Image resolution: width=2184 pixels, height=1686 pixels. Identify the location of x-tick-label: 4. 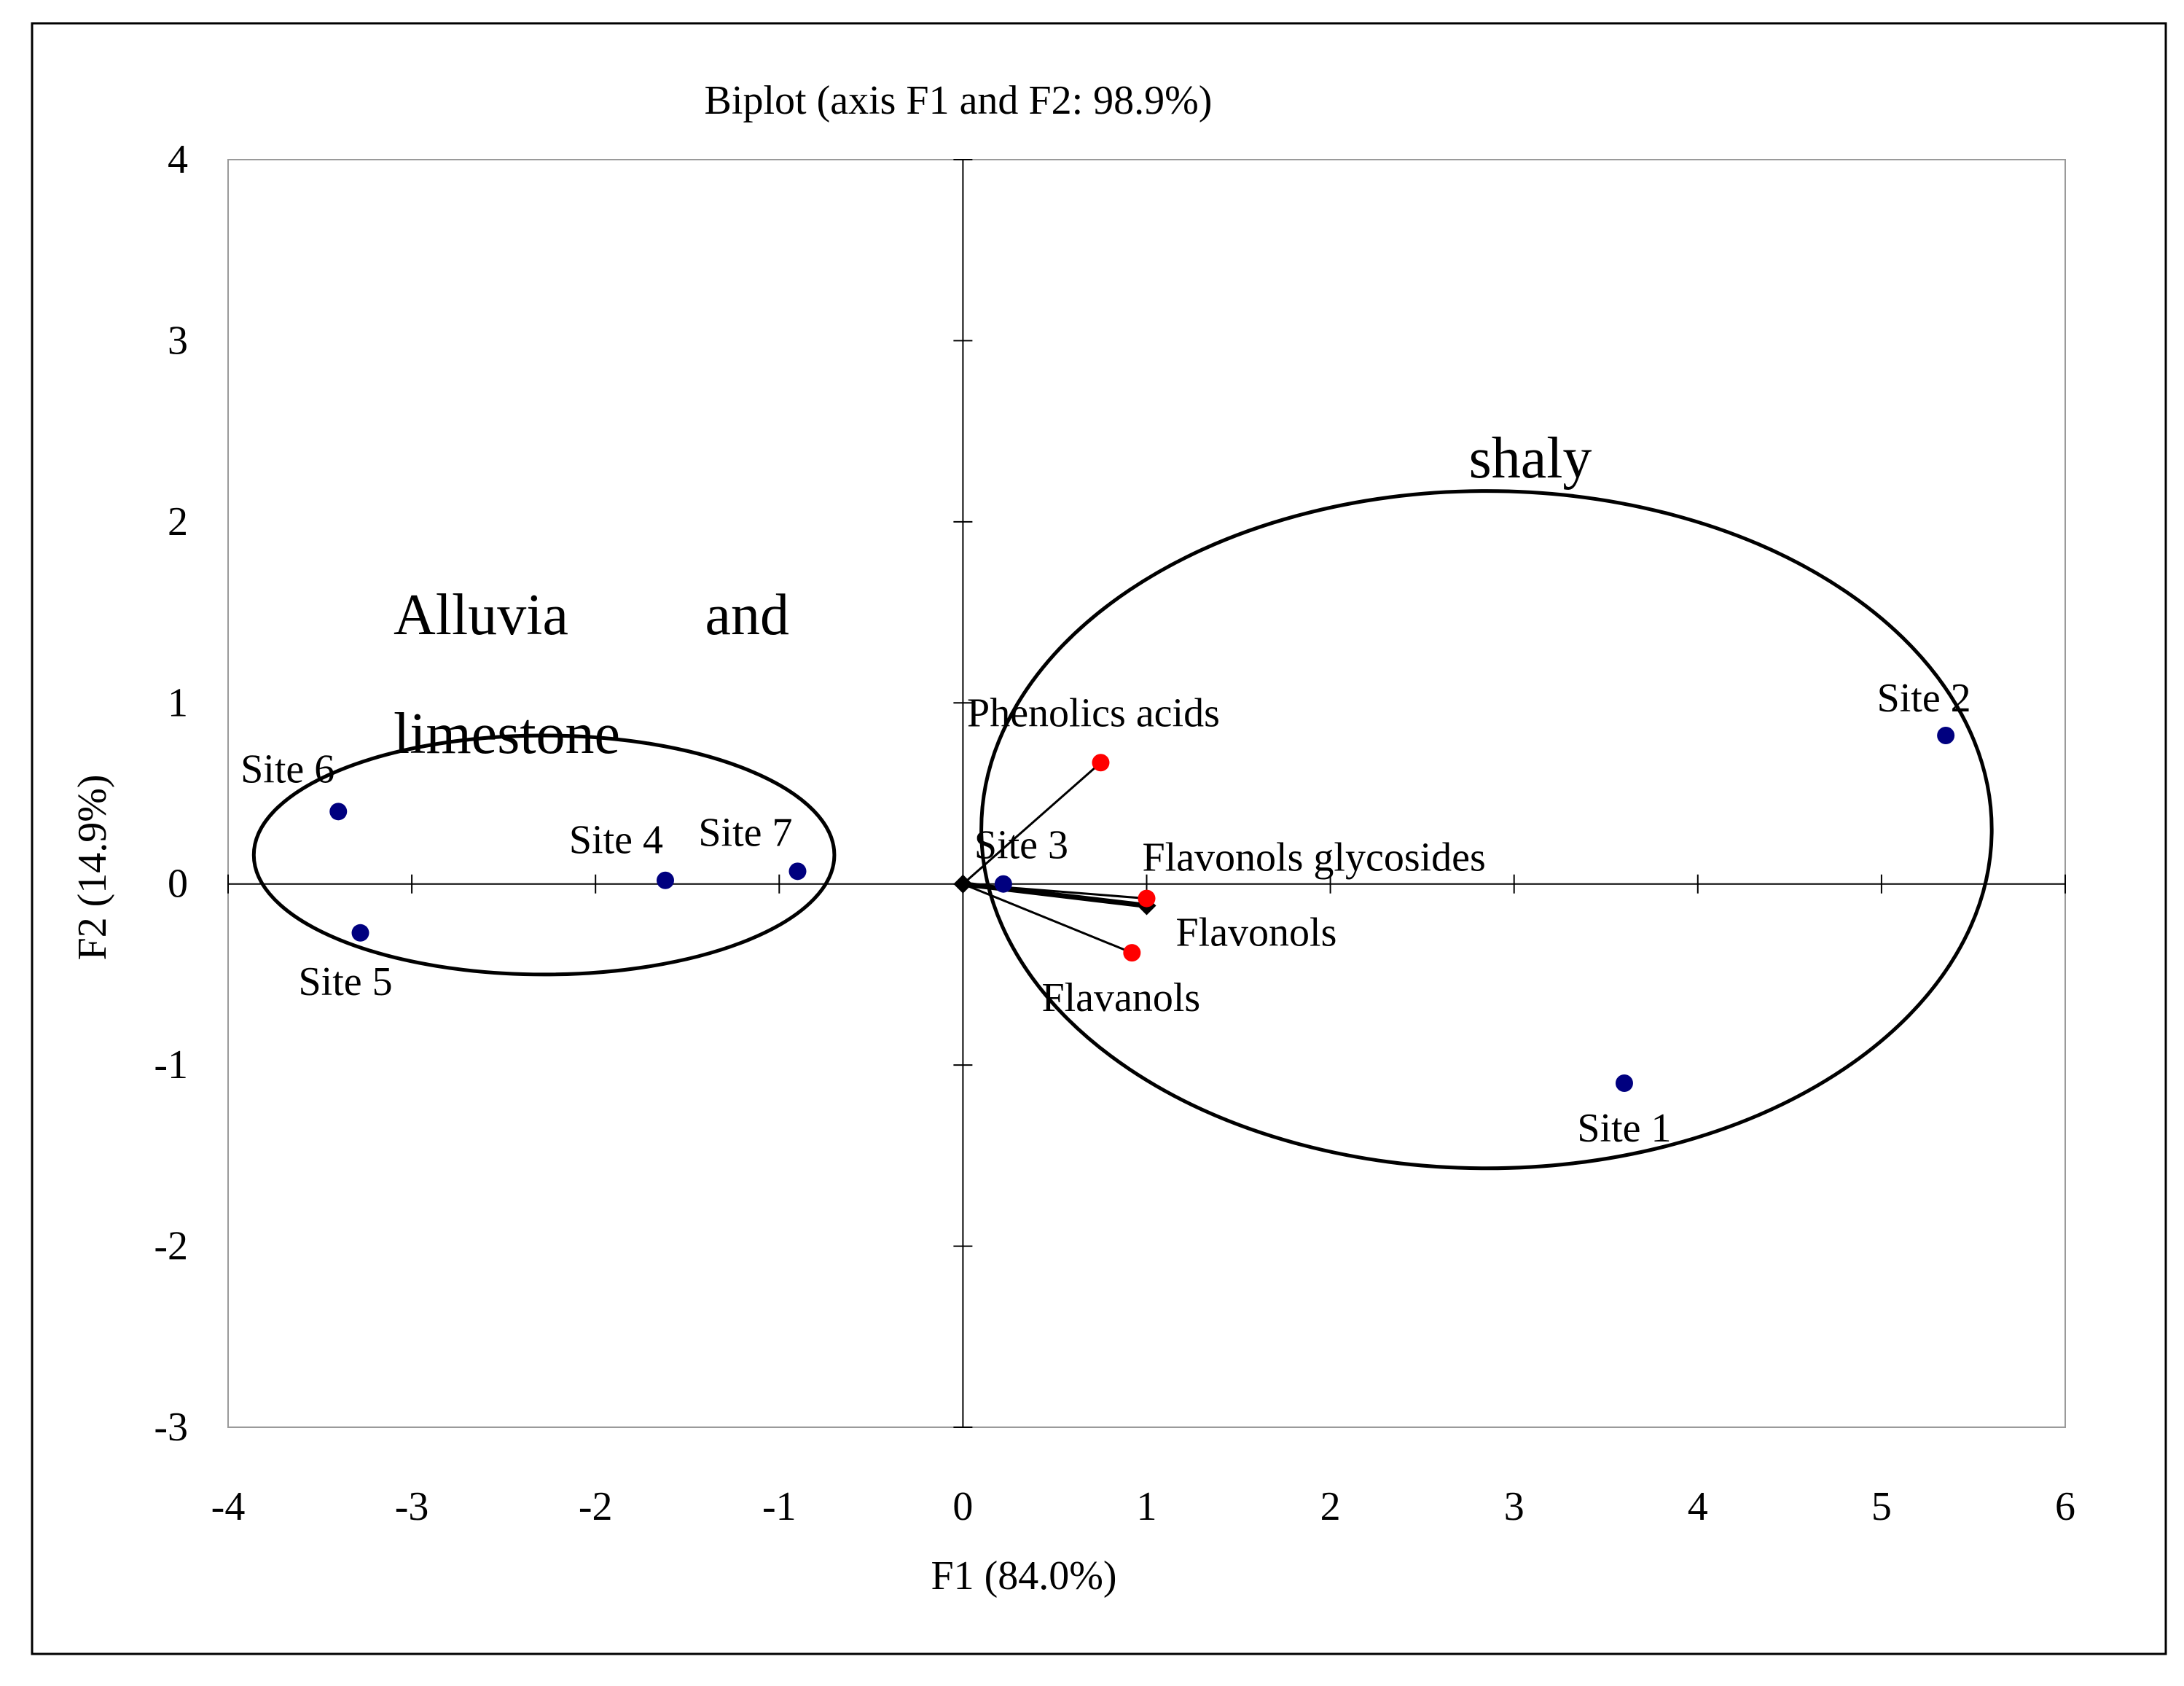
(1698, 1506).